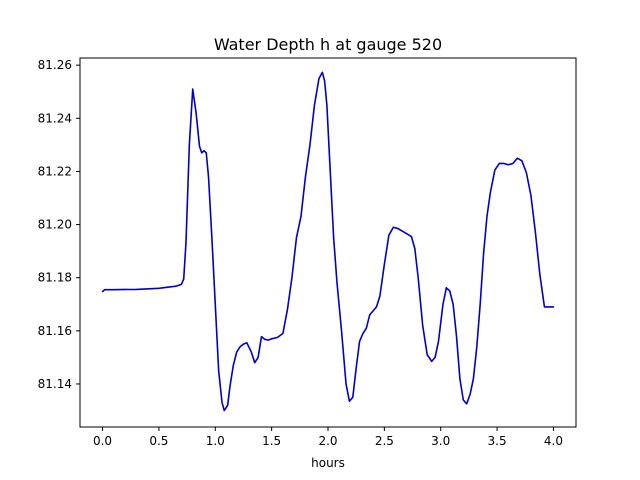 The image size is (640, 480). I want to click on y-tick-label: 81.22, so click(55, 171).